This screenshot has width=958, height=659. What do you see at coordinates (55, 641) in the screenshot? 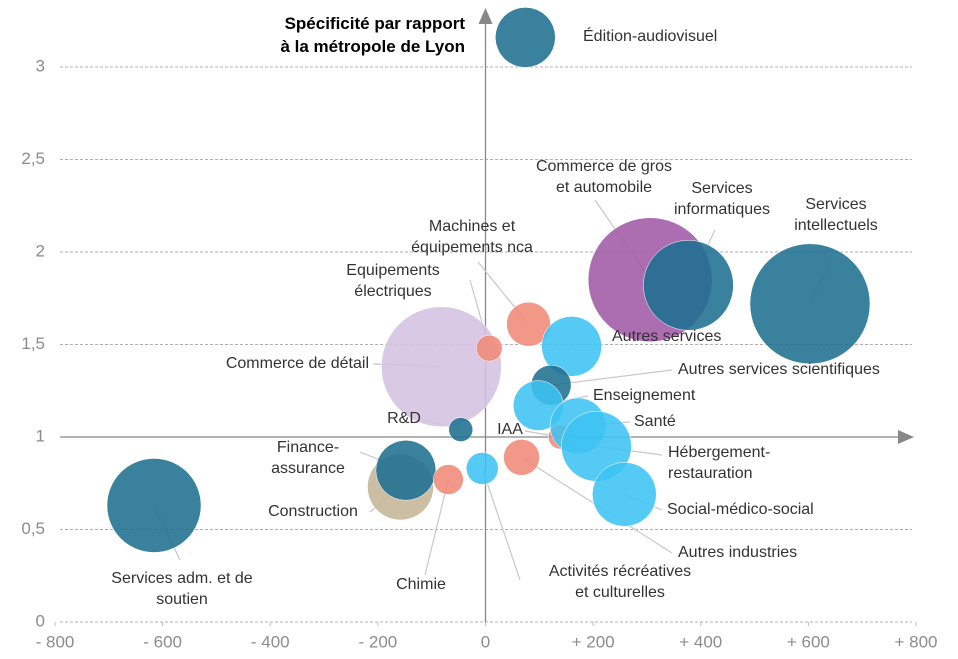
I see `x-tick-label: - 800` at bounding box center [55, 641].